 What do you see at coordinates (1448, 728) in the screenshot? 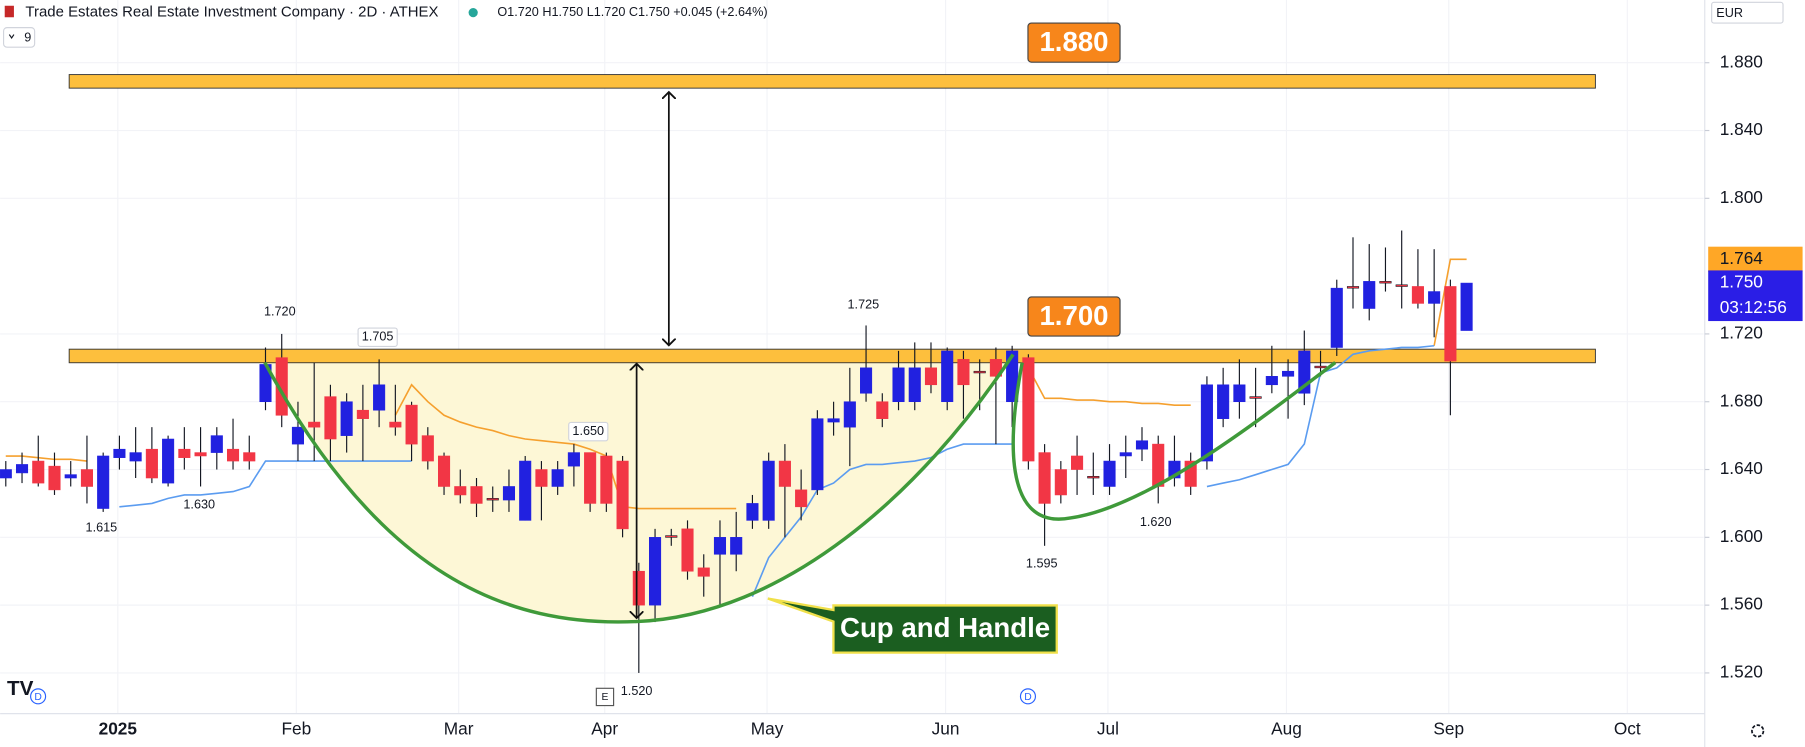
I see `x-tick-label: Sep` at bounding box center [1448, 728].